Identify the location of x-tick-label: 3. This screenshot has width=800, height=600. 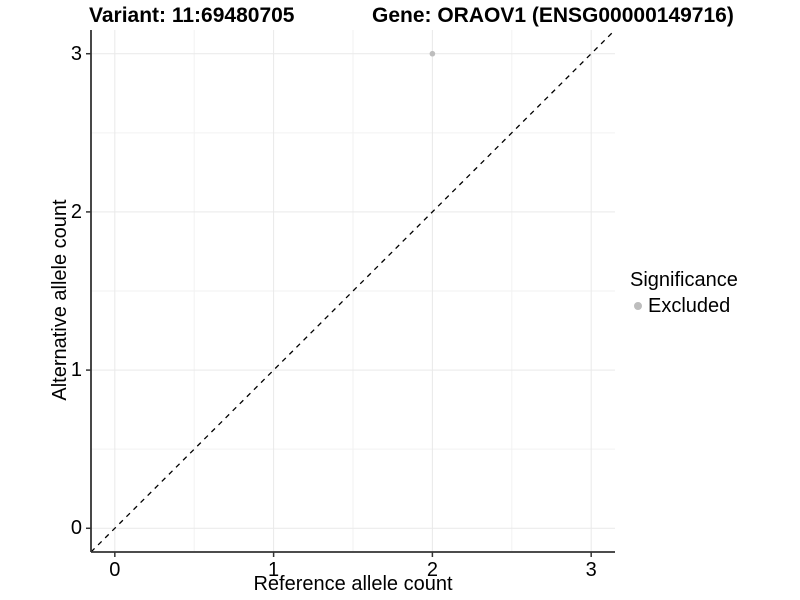
(591, 570).